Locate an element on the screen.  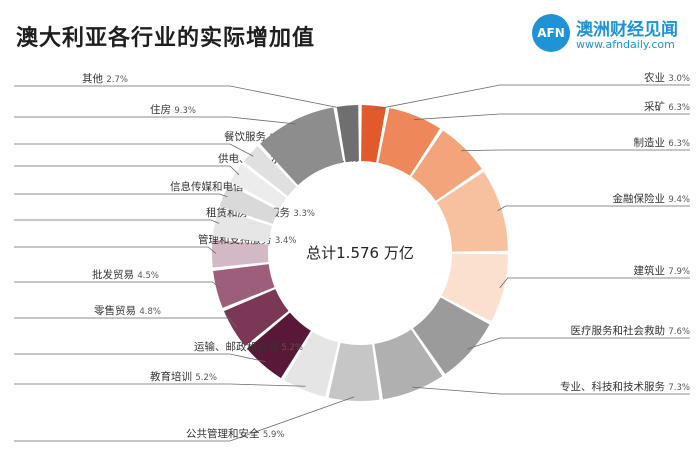
slice-label: 运输、邮政和仓储 5.2% is located at coordinates (248, 346).